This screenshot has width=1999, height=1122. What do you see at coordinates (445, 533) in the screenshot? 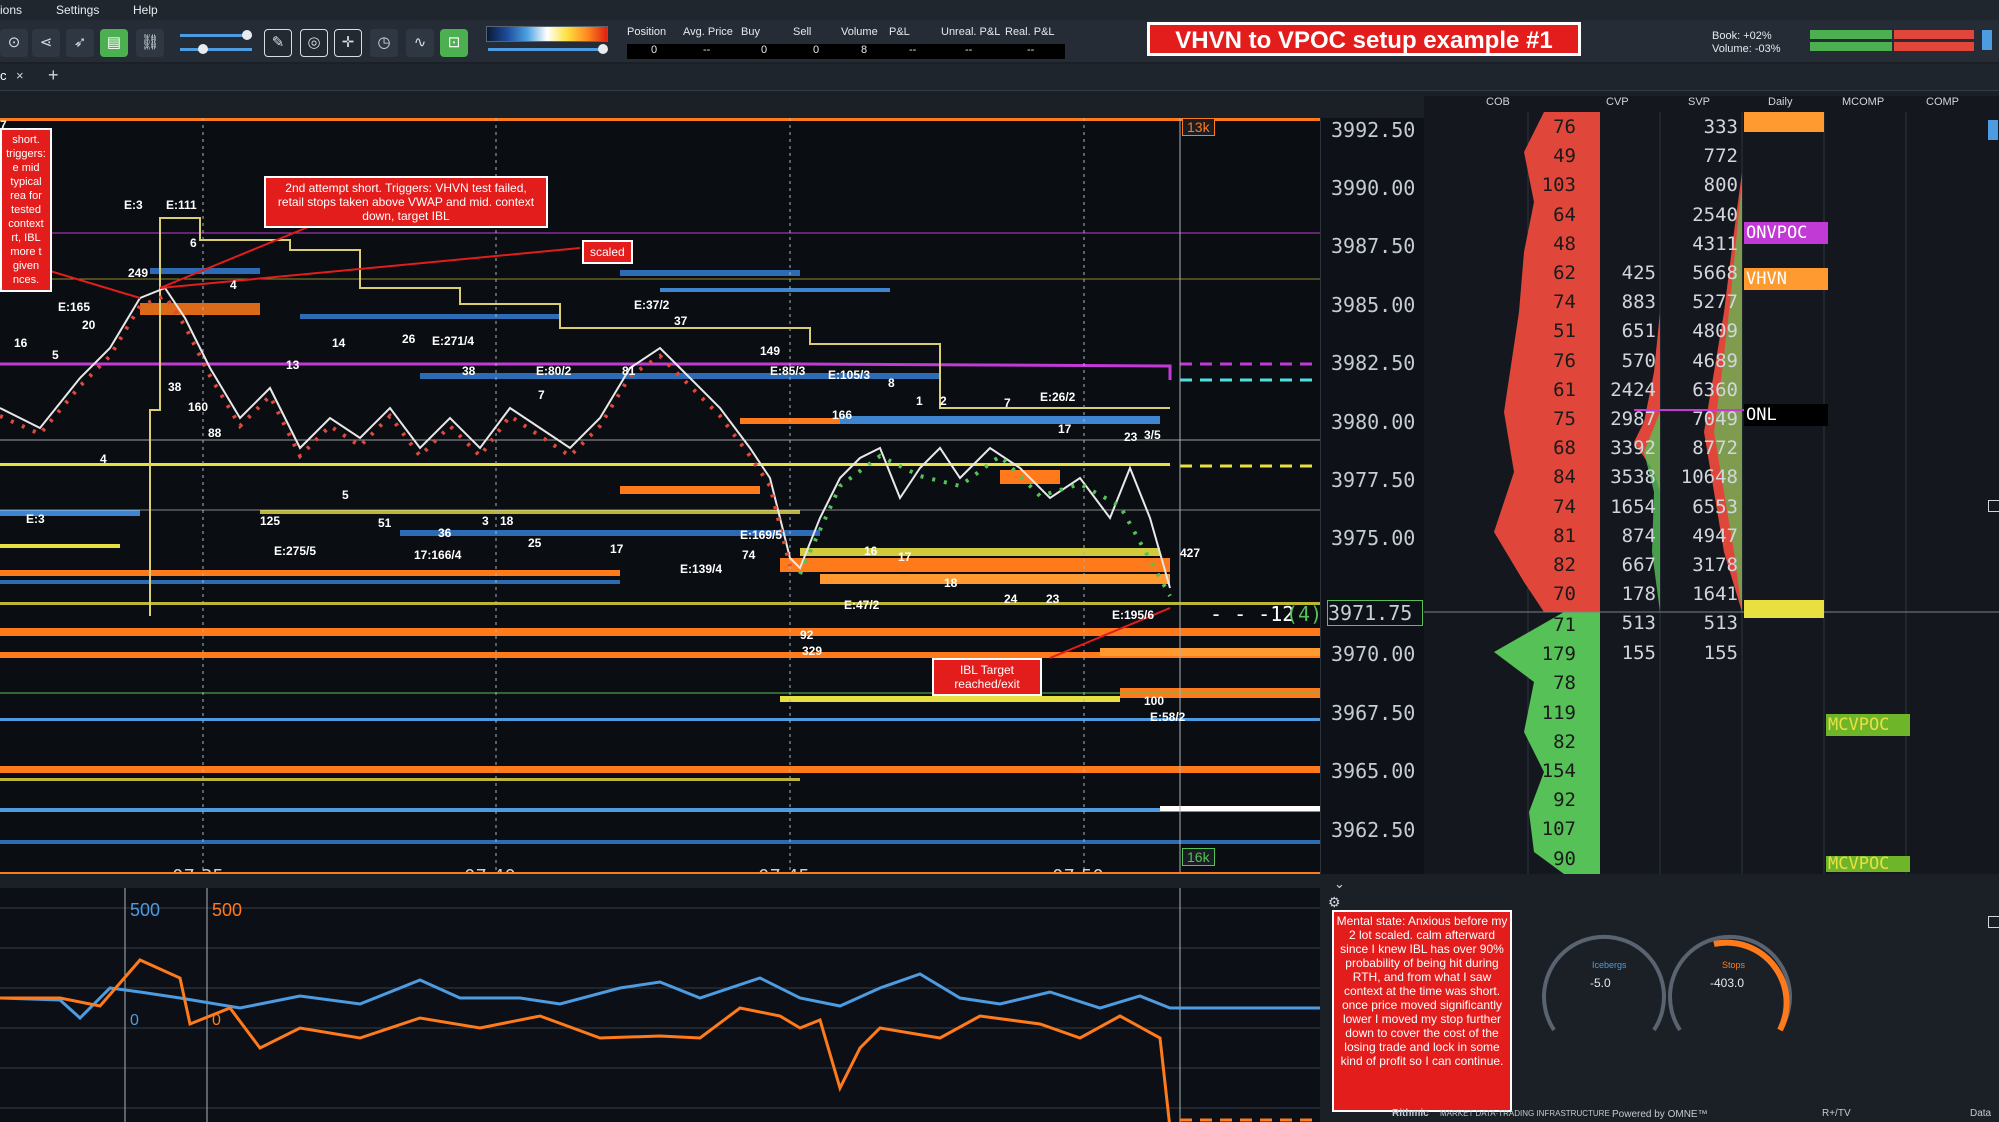
I see `trade-marker-label: 36` at bounding box center [445, 533].